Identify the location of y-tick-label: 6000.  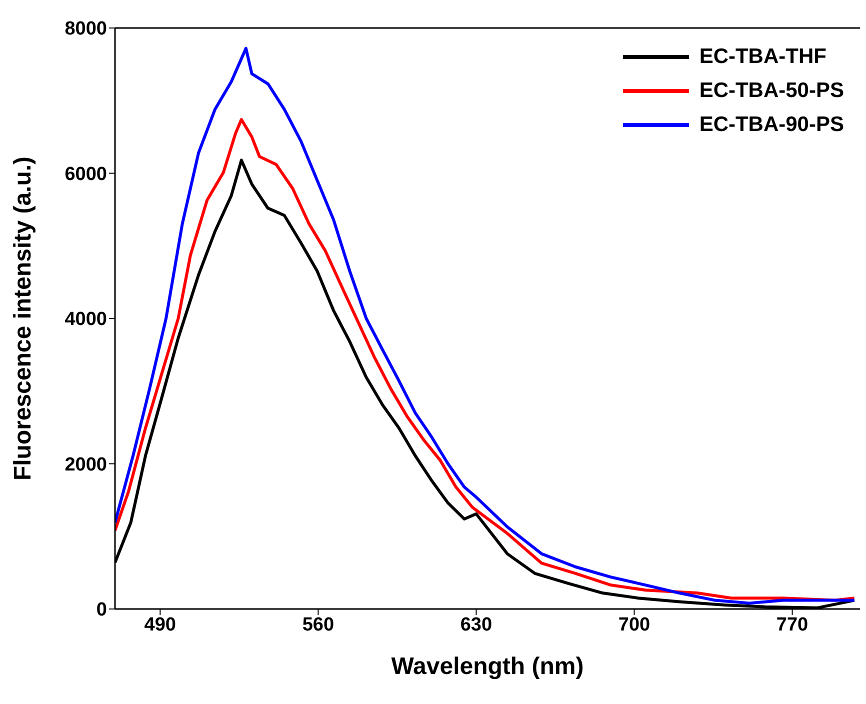
(85, 174).